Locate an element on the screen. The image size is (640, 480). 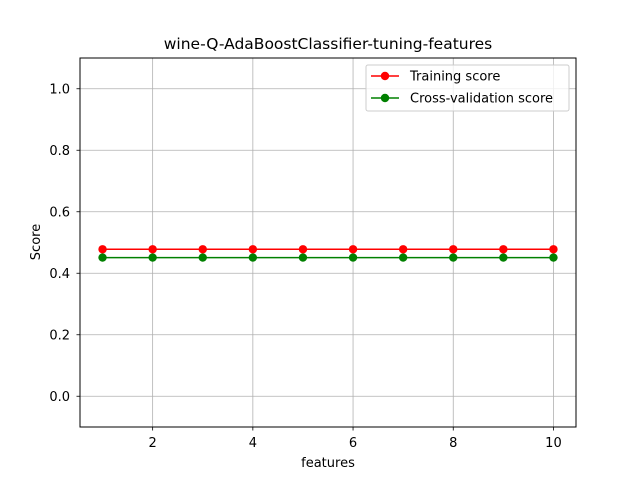
legend-label: Cross-validation score is located at coordinates (481, 99).